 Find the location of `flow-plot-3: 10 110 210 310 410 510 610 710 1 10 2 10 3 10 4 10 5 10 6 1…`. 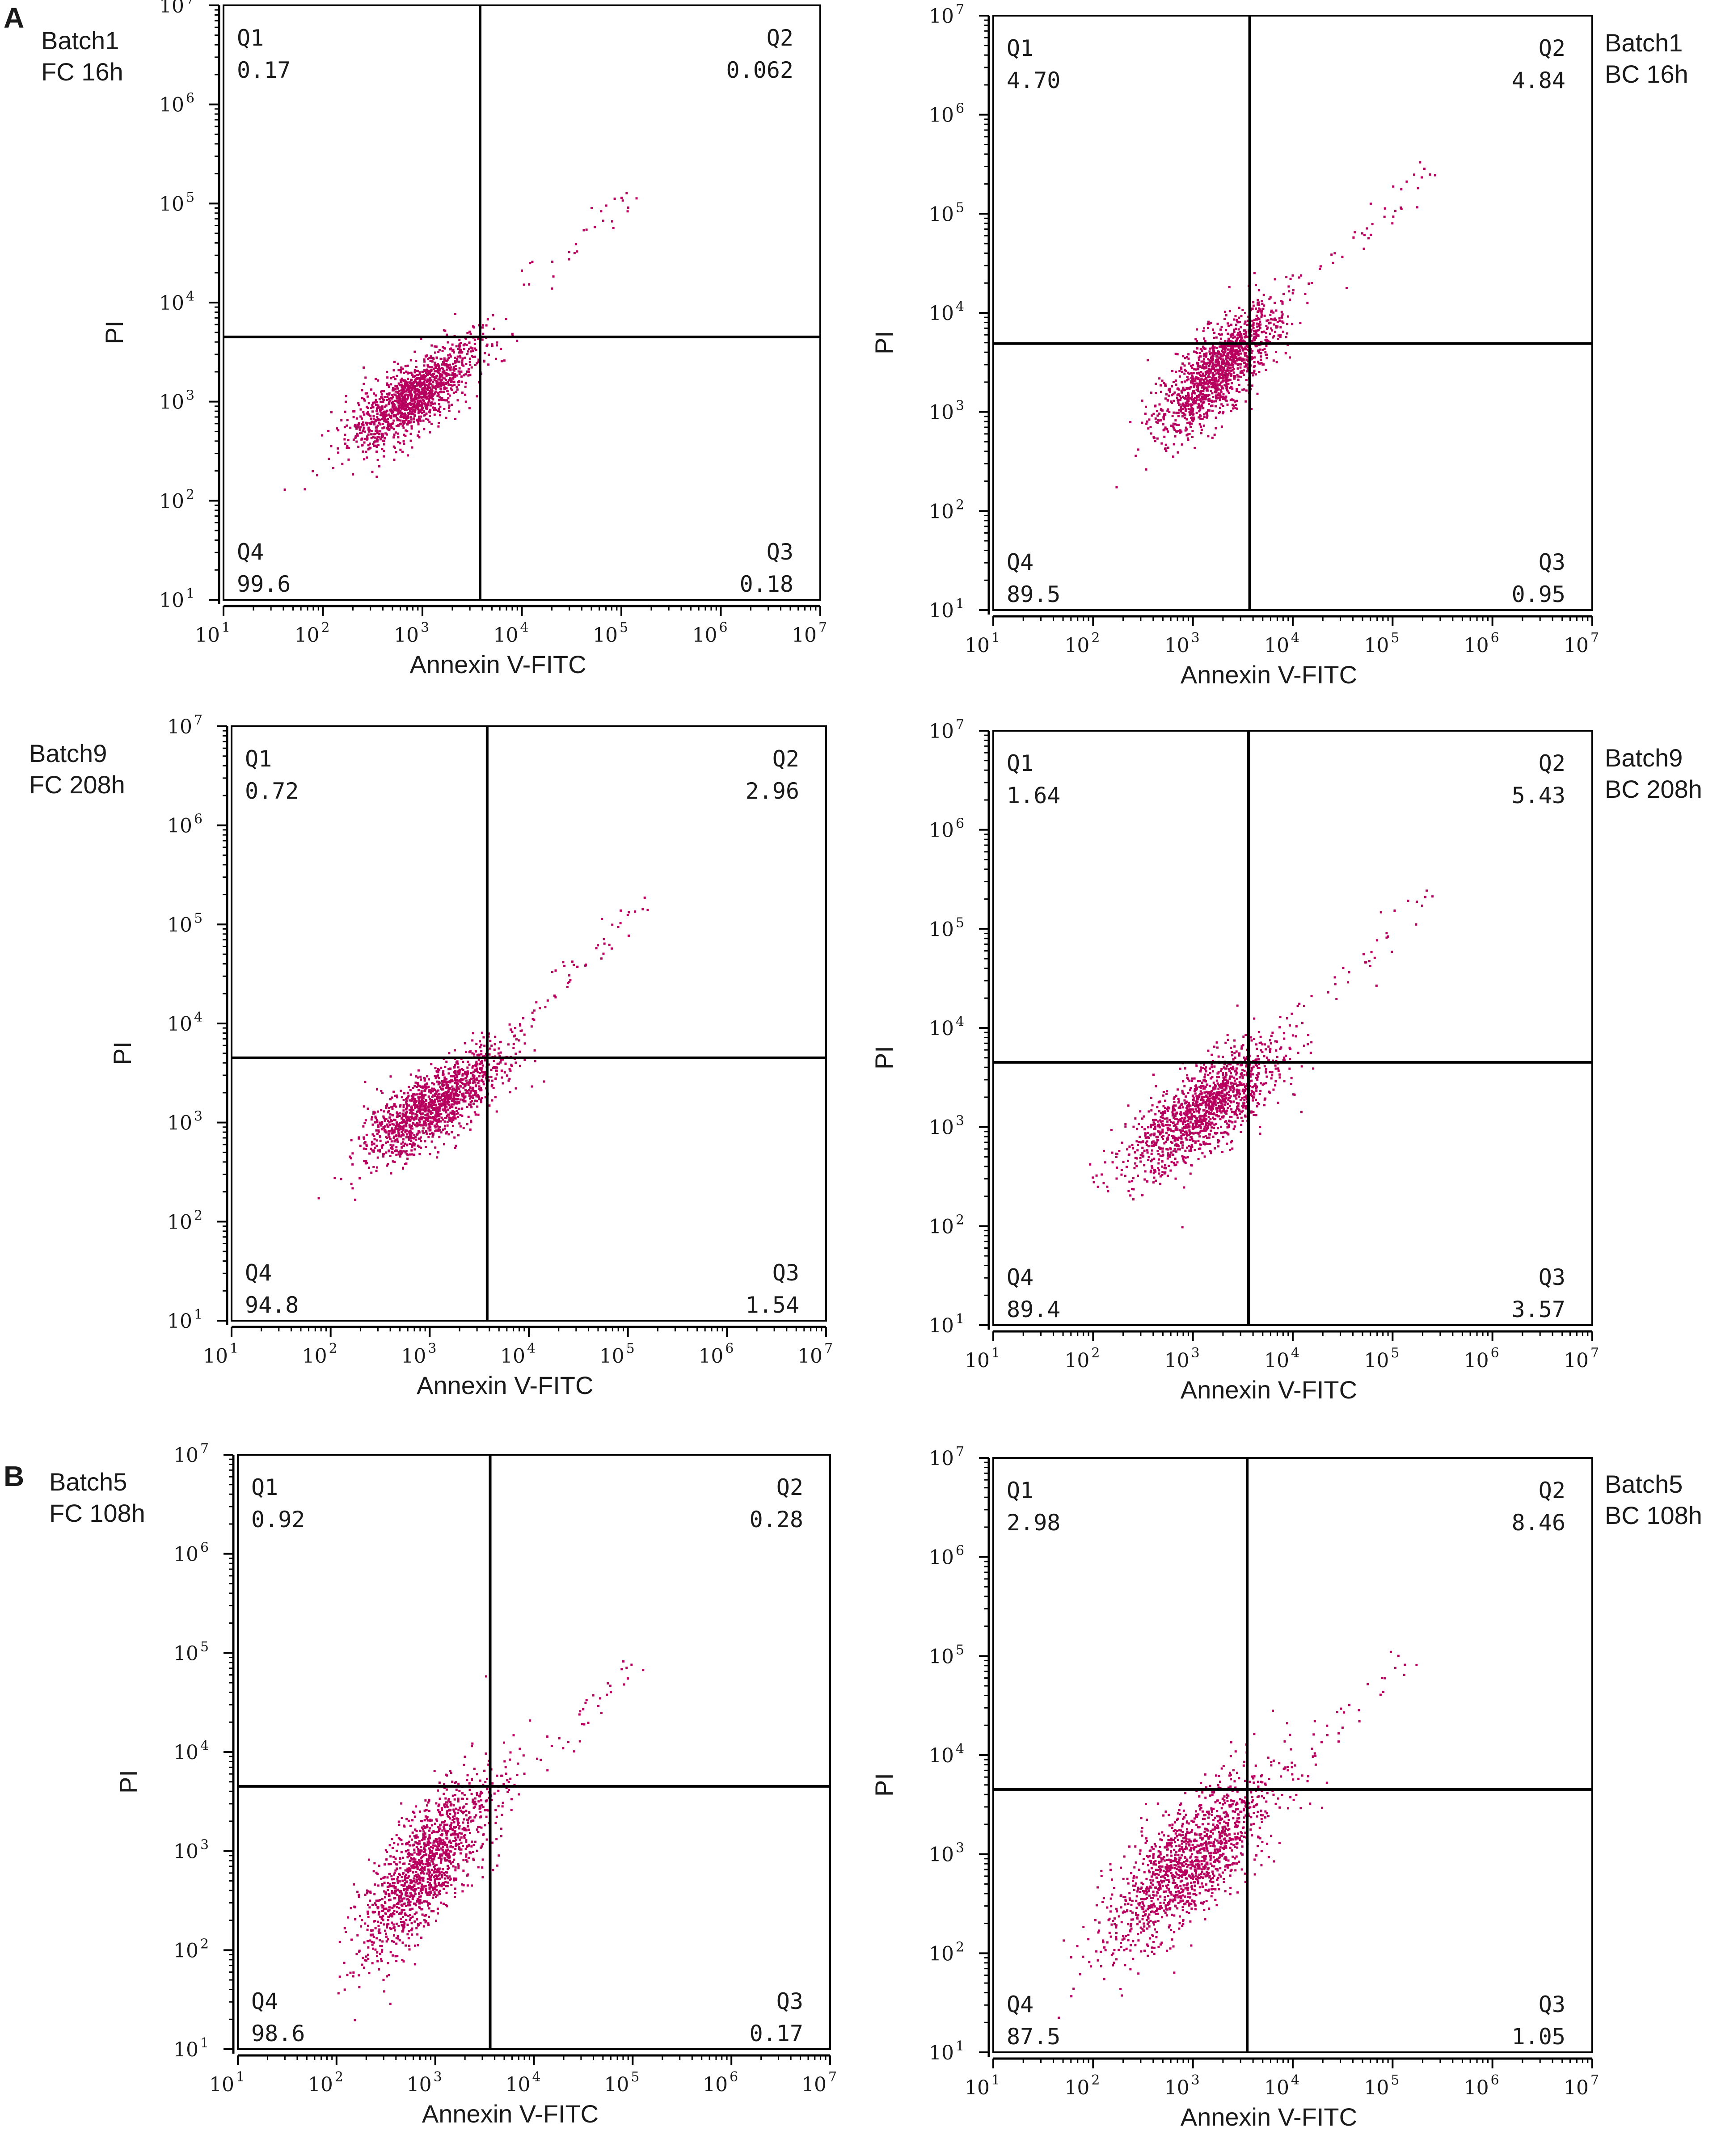

flow-plot-3: 10 110 210 310 410 510 610 710 1 10 2 10 3 10 4 10 5 10 6 1… is located at coordinates (431, 1055).